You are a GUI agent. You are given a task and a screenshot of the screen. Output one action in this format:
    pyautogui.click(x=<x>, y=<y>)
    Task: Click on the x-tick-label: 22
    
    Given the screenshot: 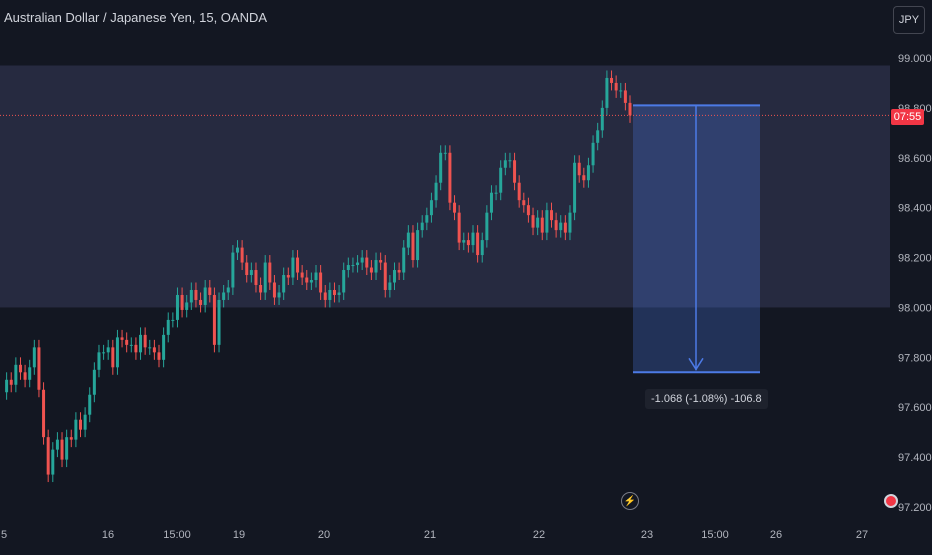 What is the action you would take?
    pyautogui.click(x=539, y=535)
    